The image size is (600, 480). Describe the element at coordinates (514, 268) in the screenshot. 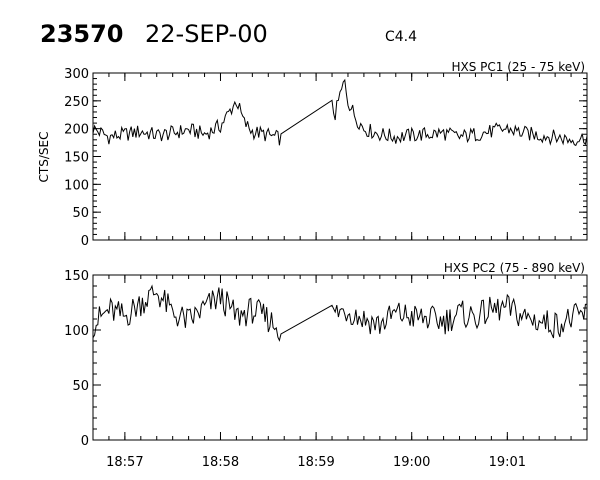

I see `panel-title: HXS PC2 (75 - 890 keV)` at that location.